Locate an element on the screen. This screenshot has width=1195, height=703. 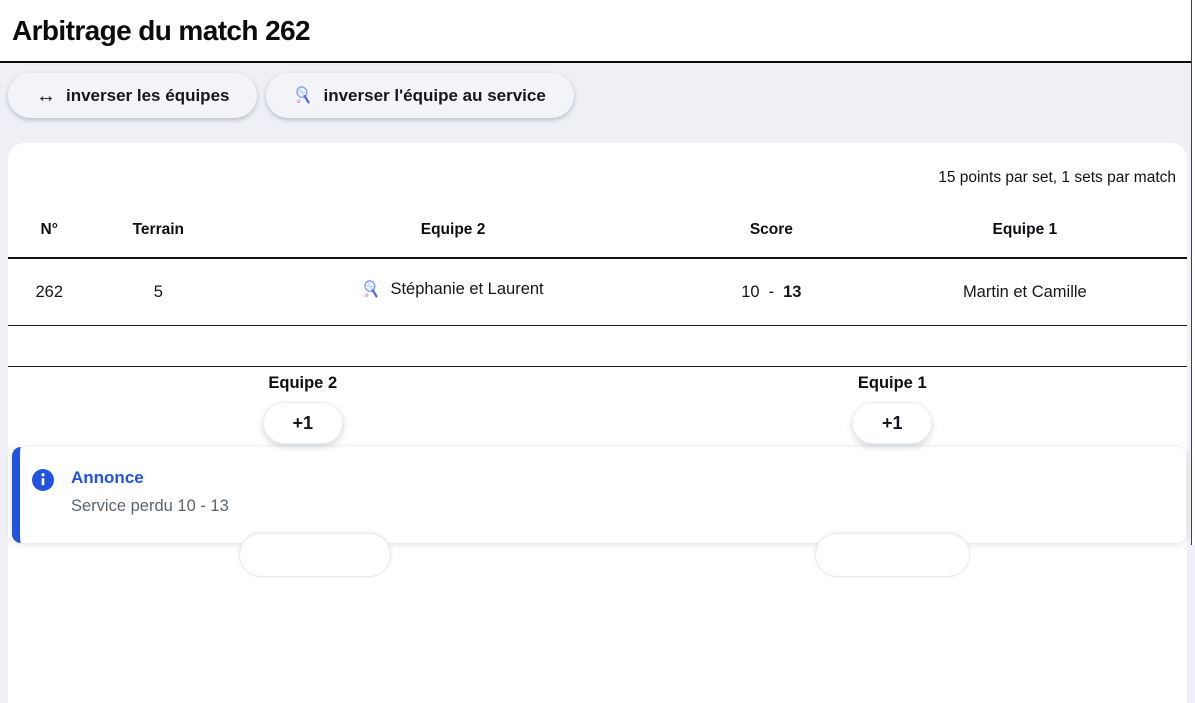
team1-panel-label: Equipe 1 is located at coordinates (892, 383).